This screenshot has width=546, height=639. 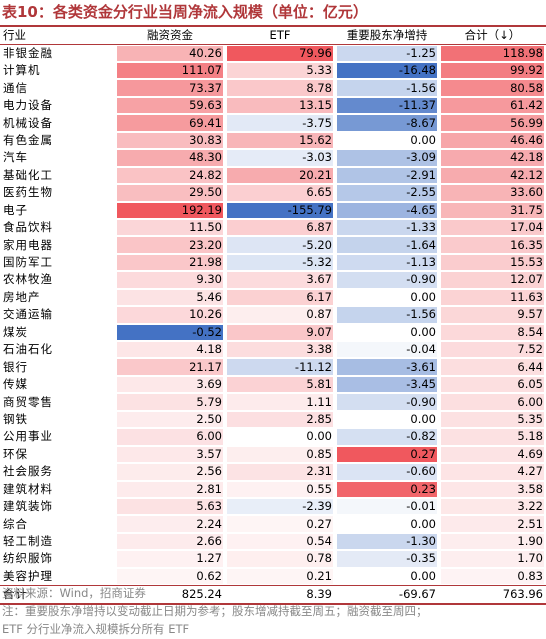 What do you see at coordinates (319, 418) in the screenshot?
I see `cell-value: 2.85` at bounding box center [319, 418].